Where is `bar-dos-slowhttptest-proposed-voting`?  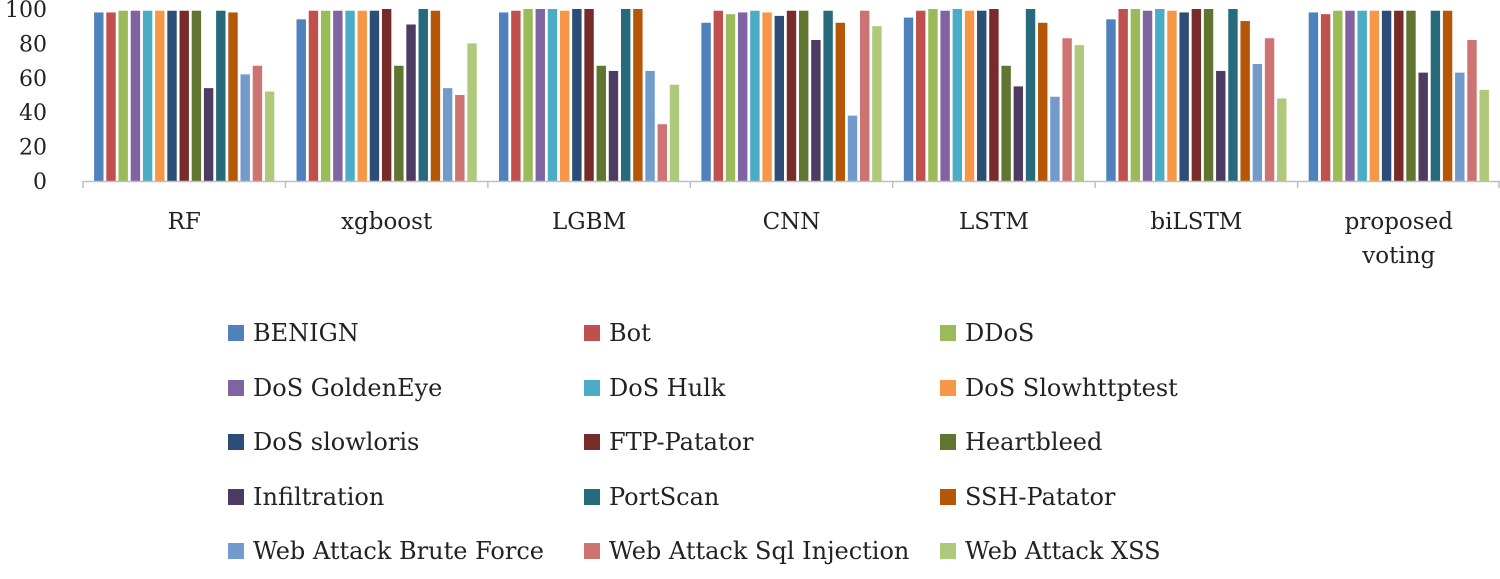
bar-dos-slowhttptest-proposed-voting is located at coordinates (1374, 95).